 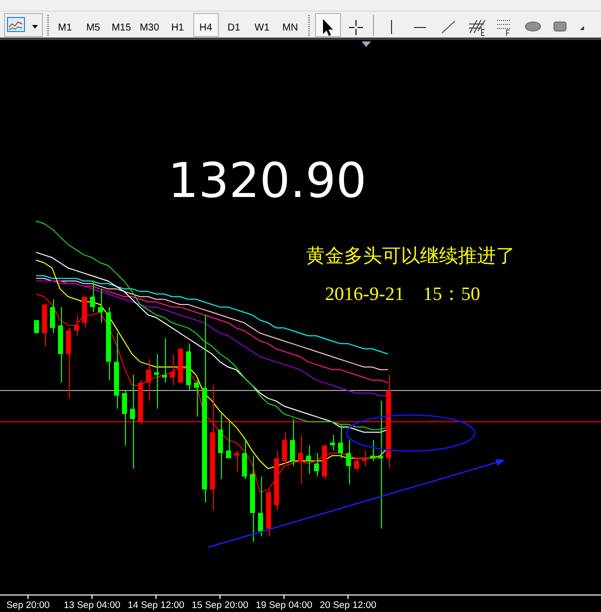 I want to click on x-tick-label: 13 Sep 04:00, so click(x=92, y=605).